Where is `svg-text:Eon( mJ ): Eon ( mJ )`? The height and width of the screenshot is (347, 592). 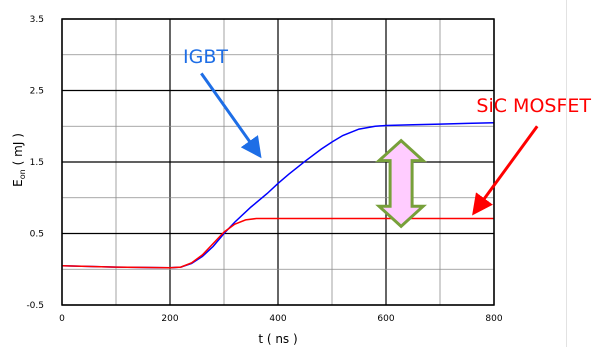
svg-text:Eon( mJ ): Eon ( mJ ) is located at coordinates (19, 160).